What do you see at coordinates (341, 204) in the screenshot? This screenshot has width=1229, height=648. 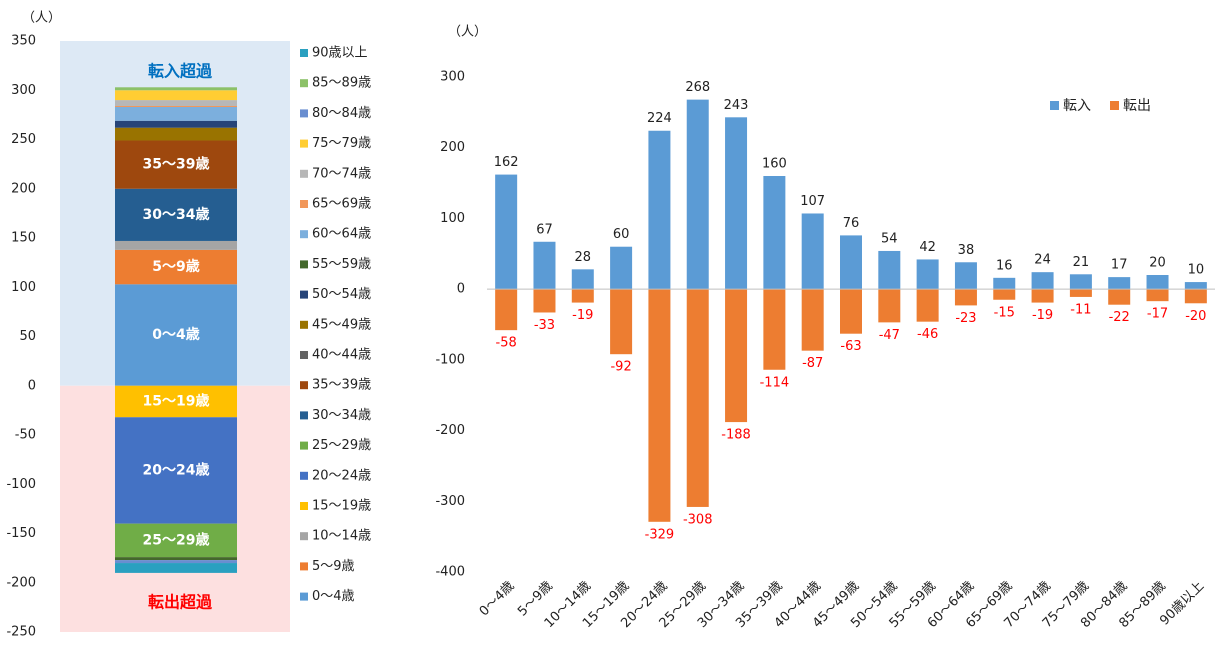 I see `legend-label: 65〜69歳` at bounding box center [341, 204].